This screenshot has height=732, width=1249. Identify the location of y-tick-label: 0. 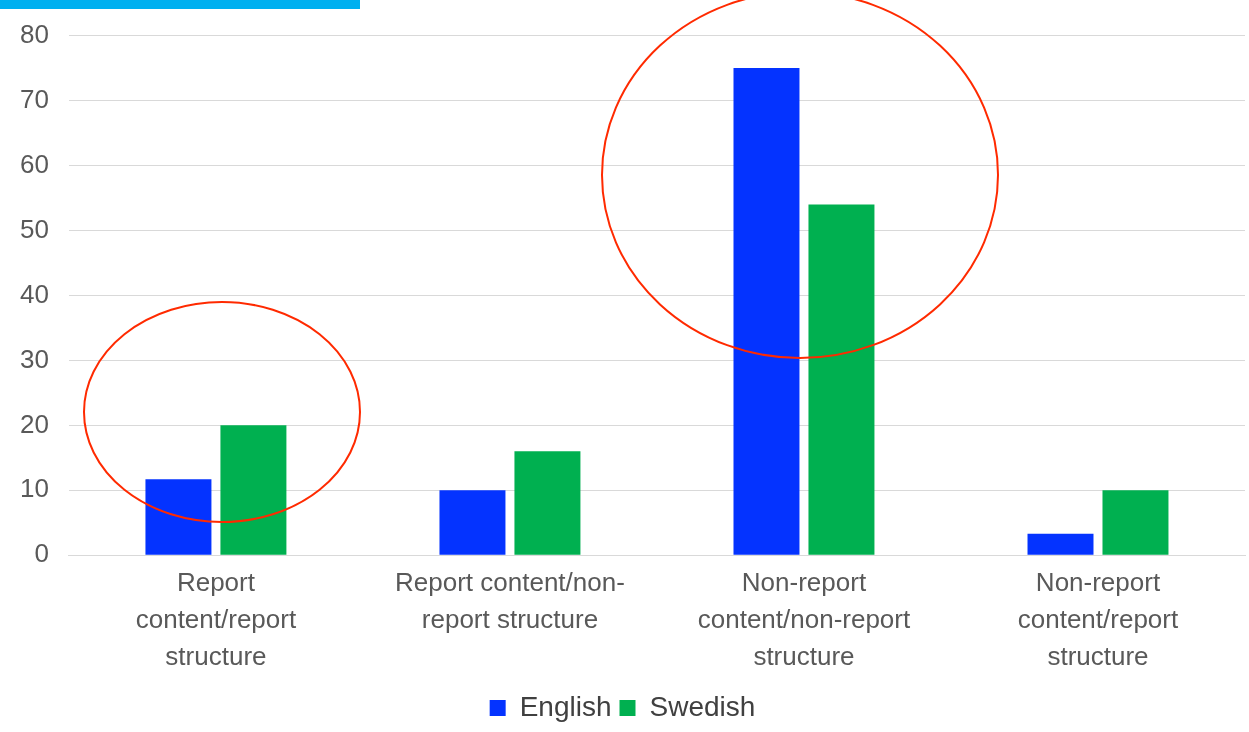
(41, 553).